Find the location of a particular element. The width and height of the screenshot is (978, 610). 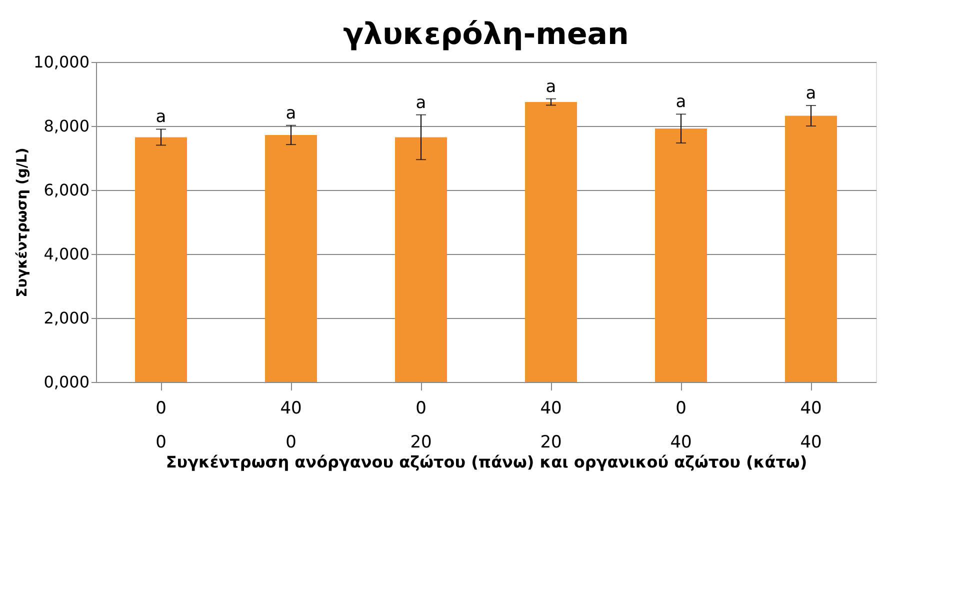

y-tick-label: 8,000 is located at coordinates (67, 126).